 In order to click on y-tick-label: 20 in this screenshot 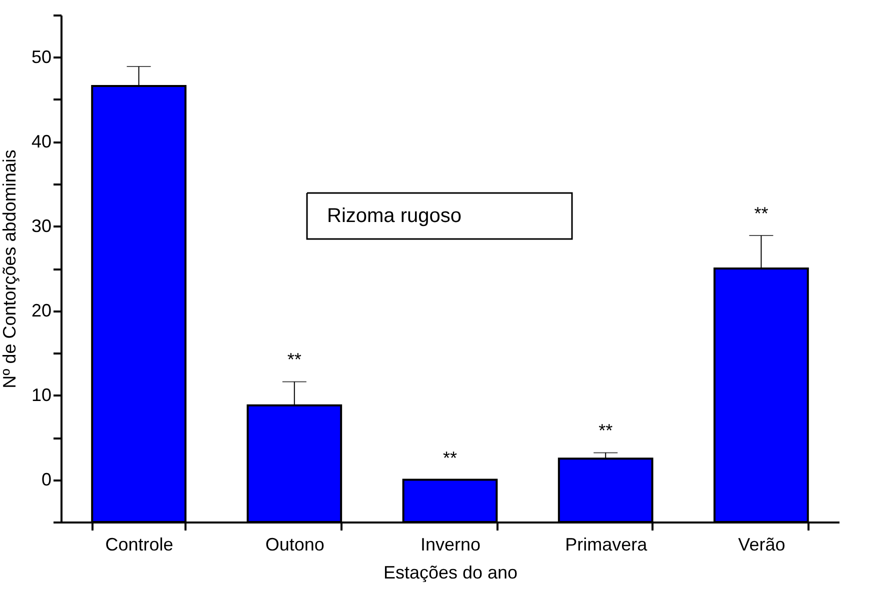, I will do `click(41, 310)`.